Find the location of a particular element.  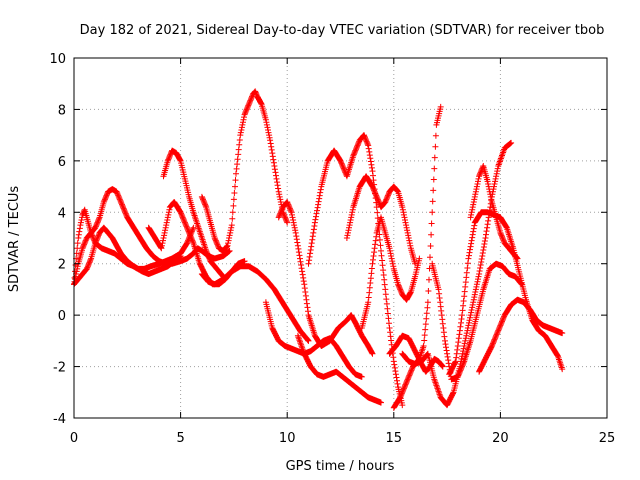

series-track-d is located at coordinates (193, 213).